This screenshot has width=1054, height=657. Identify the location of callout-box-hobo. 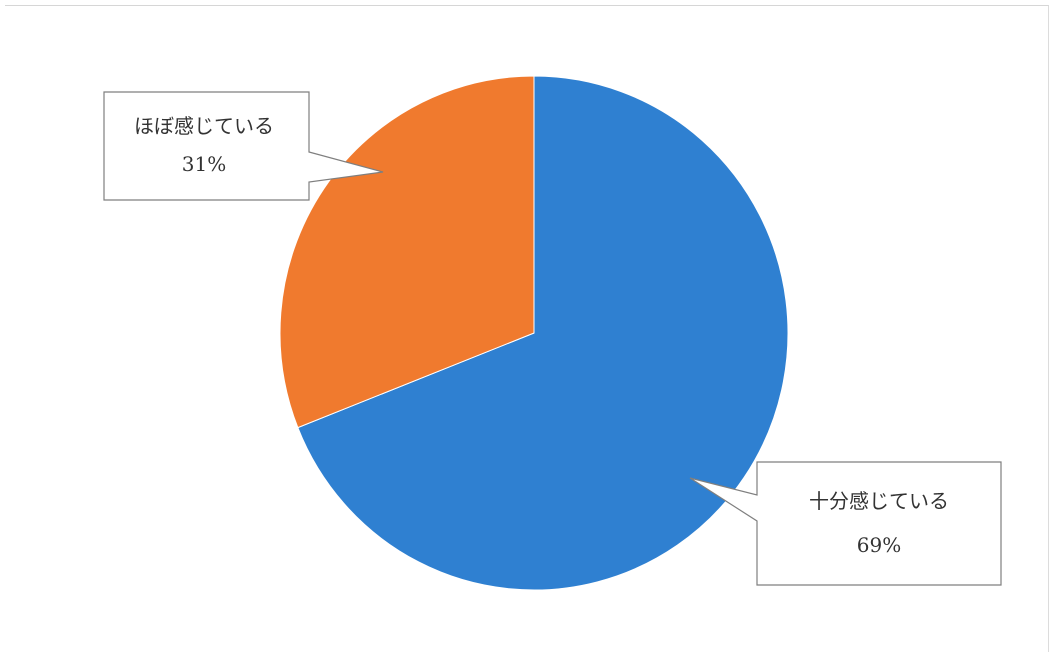
(243, 146).